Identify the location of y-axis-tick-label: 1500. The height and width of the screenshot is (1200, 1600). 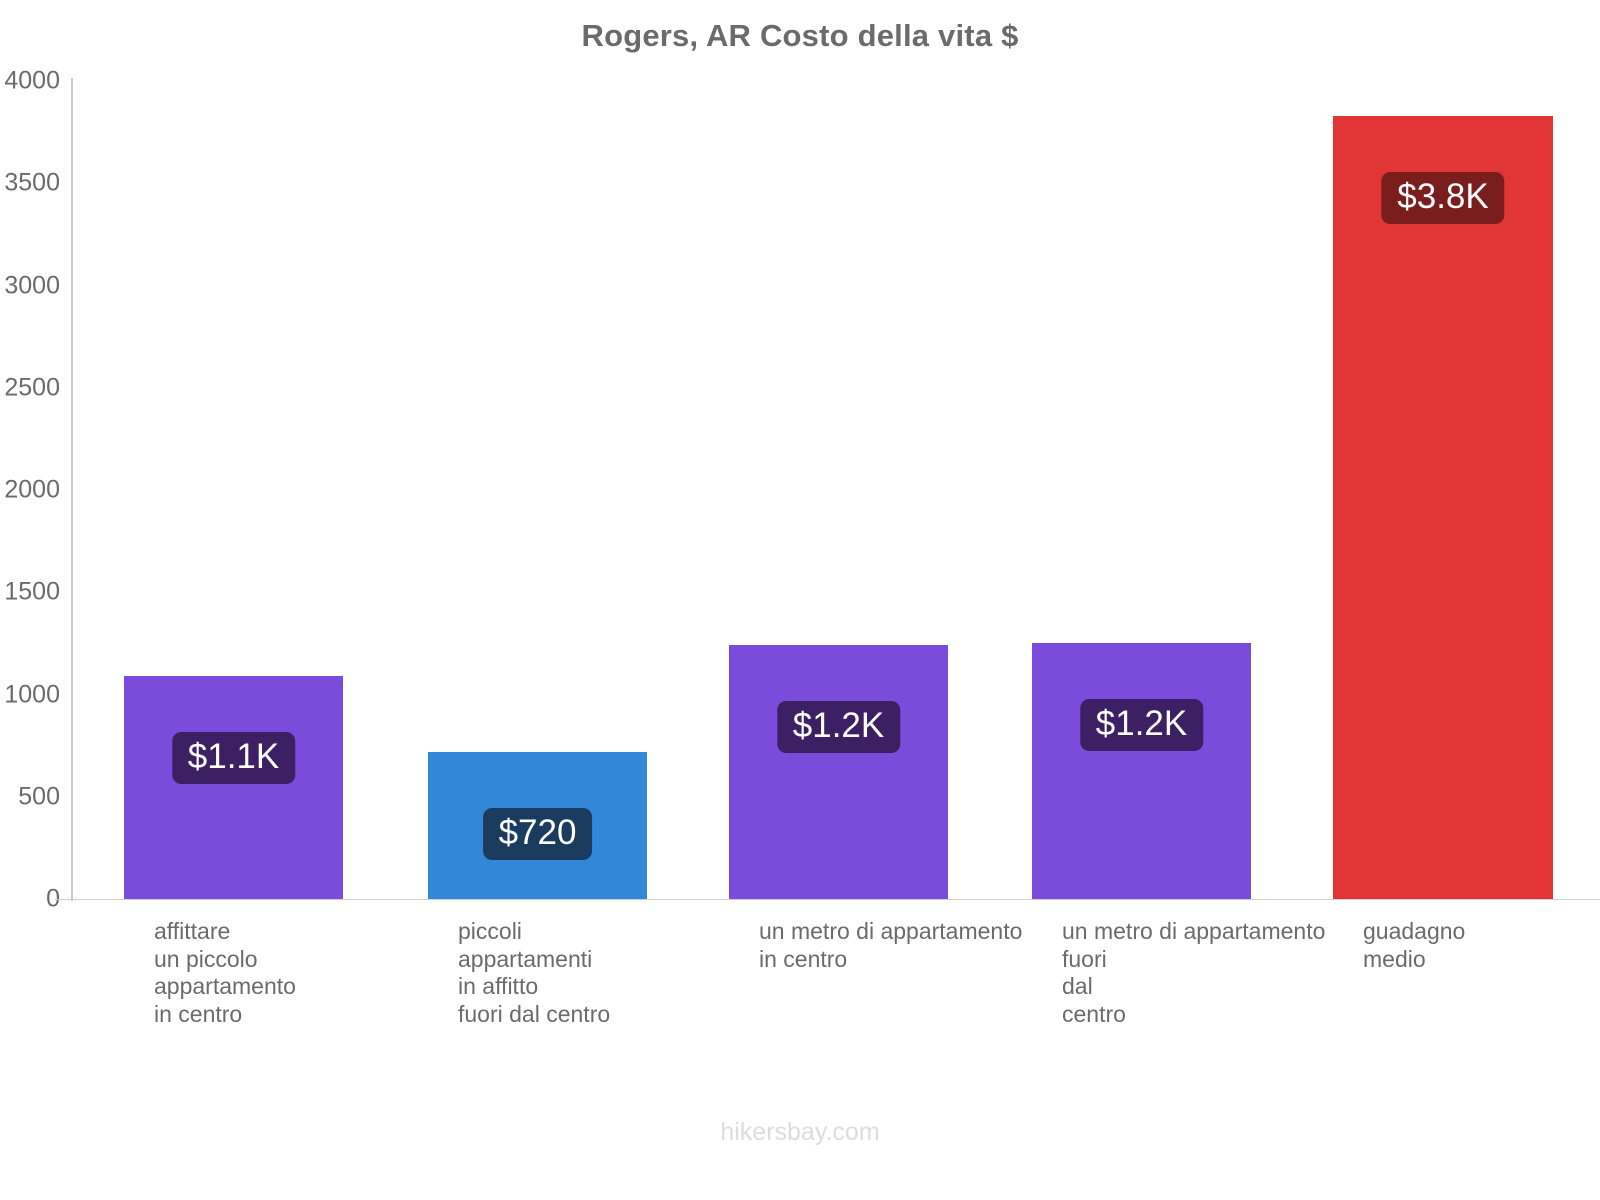
(32, 591).